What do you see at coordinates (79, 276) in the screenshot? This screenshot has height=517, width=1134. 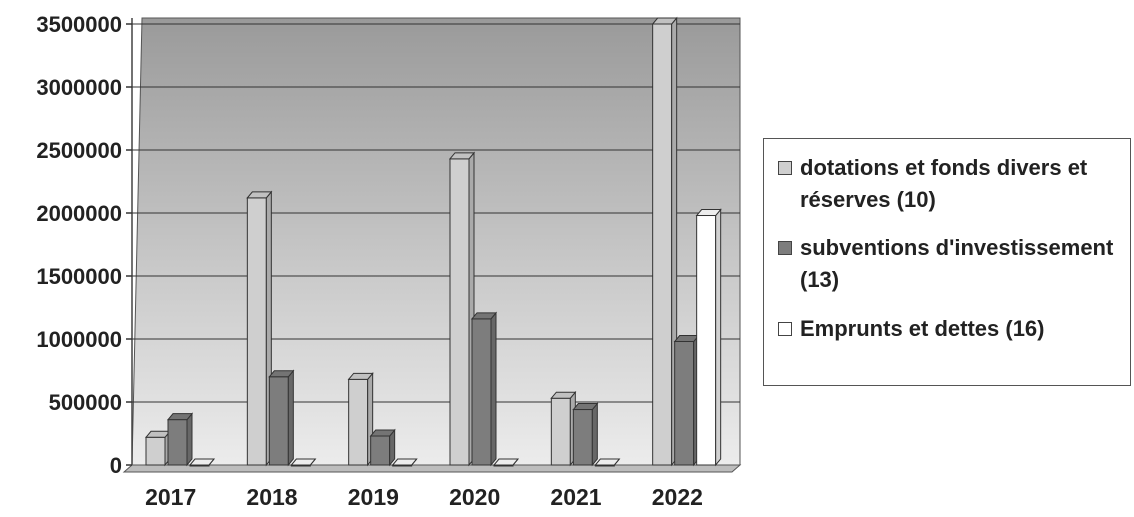 I see `y-tick-label: 1500000` at bounding box center [79, 276].